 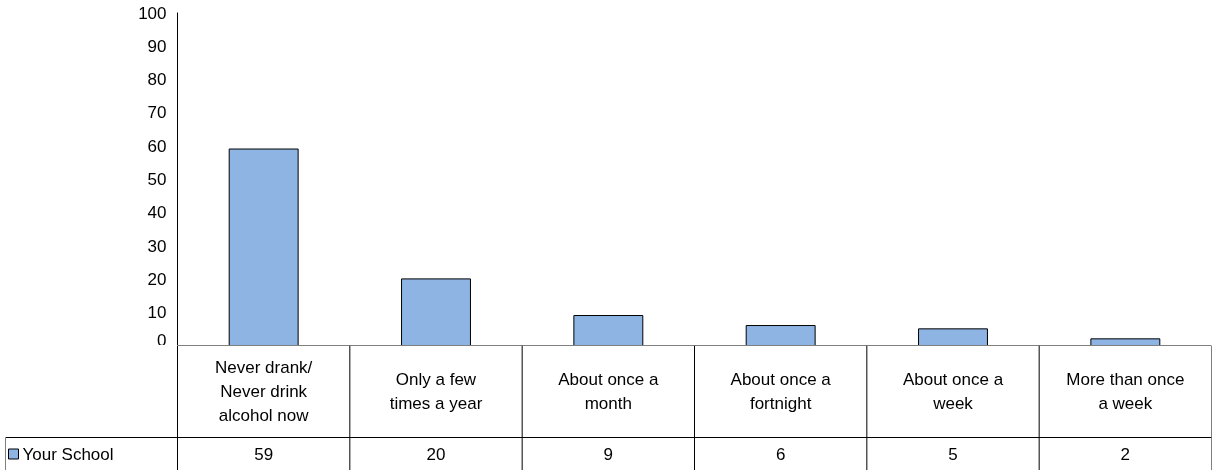 I want to click on x-tick-label: More than once a week, so click(x=1125, y=391).